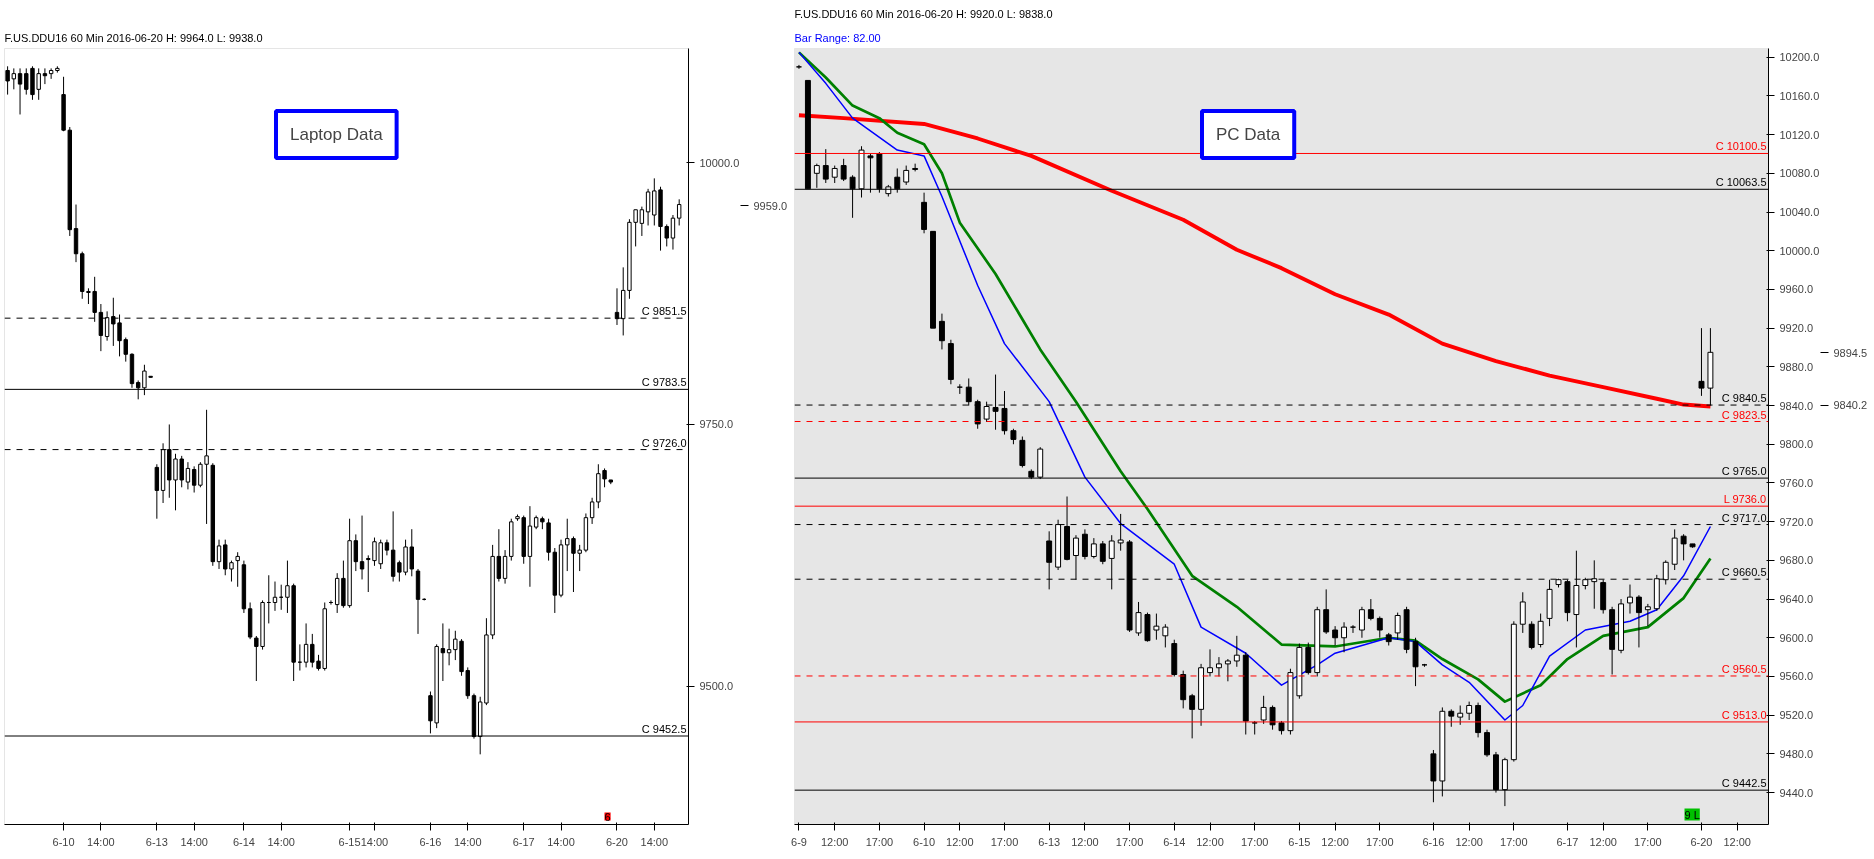 This screenshot has height=859, width=1874. Describe the element at coordinates (1744, 668) in the screenshot. I see `ref-line-label: C 9560.5` at that location.